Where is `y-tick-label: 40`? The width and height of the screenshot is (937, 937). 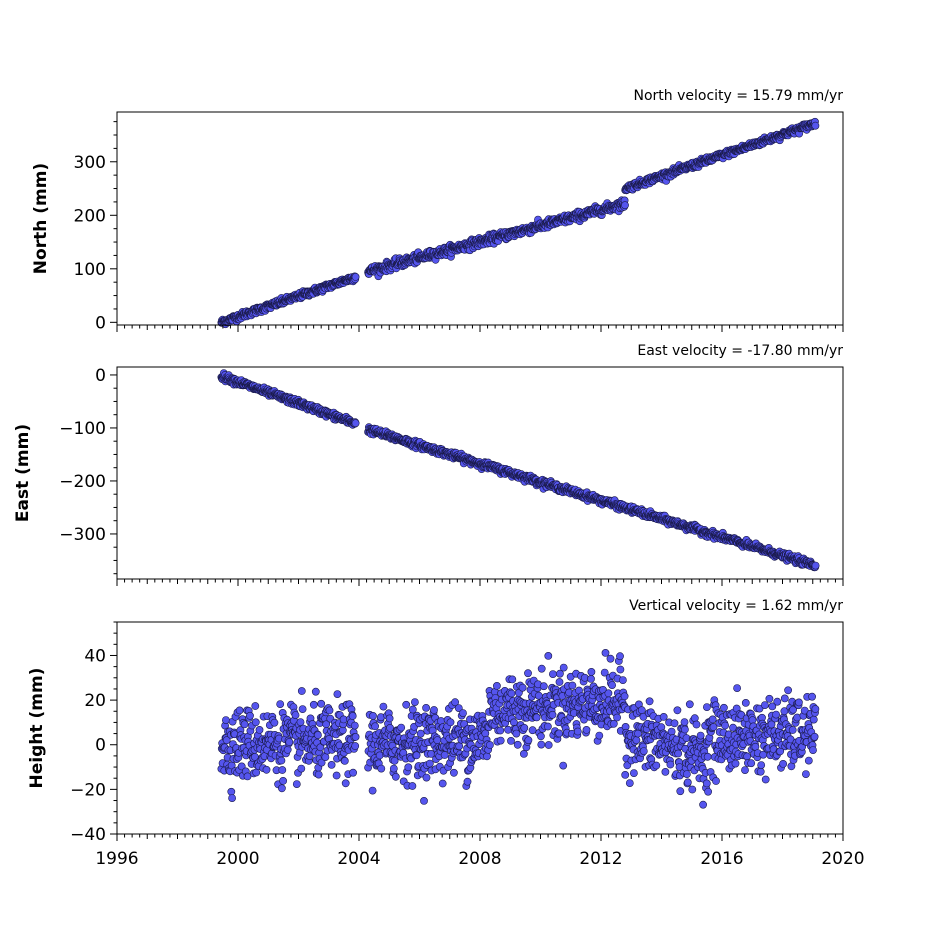
y-tick-label: 40 is located at coordinates (95, 656).